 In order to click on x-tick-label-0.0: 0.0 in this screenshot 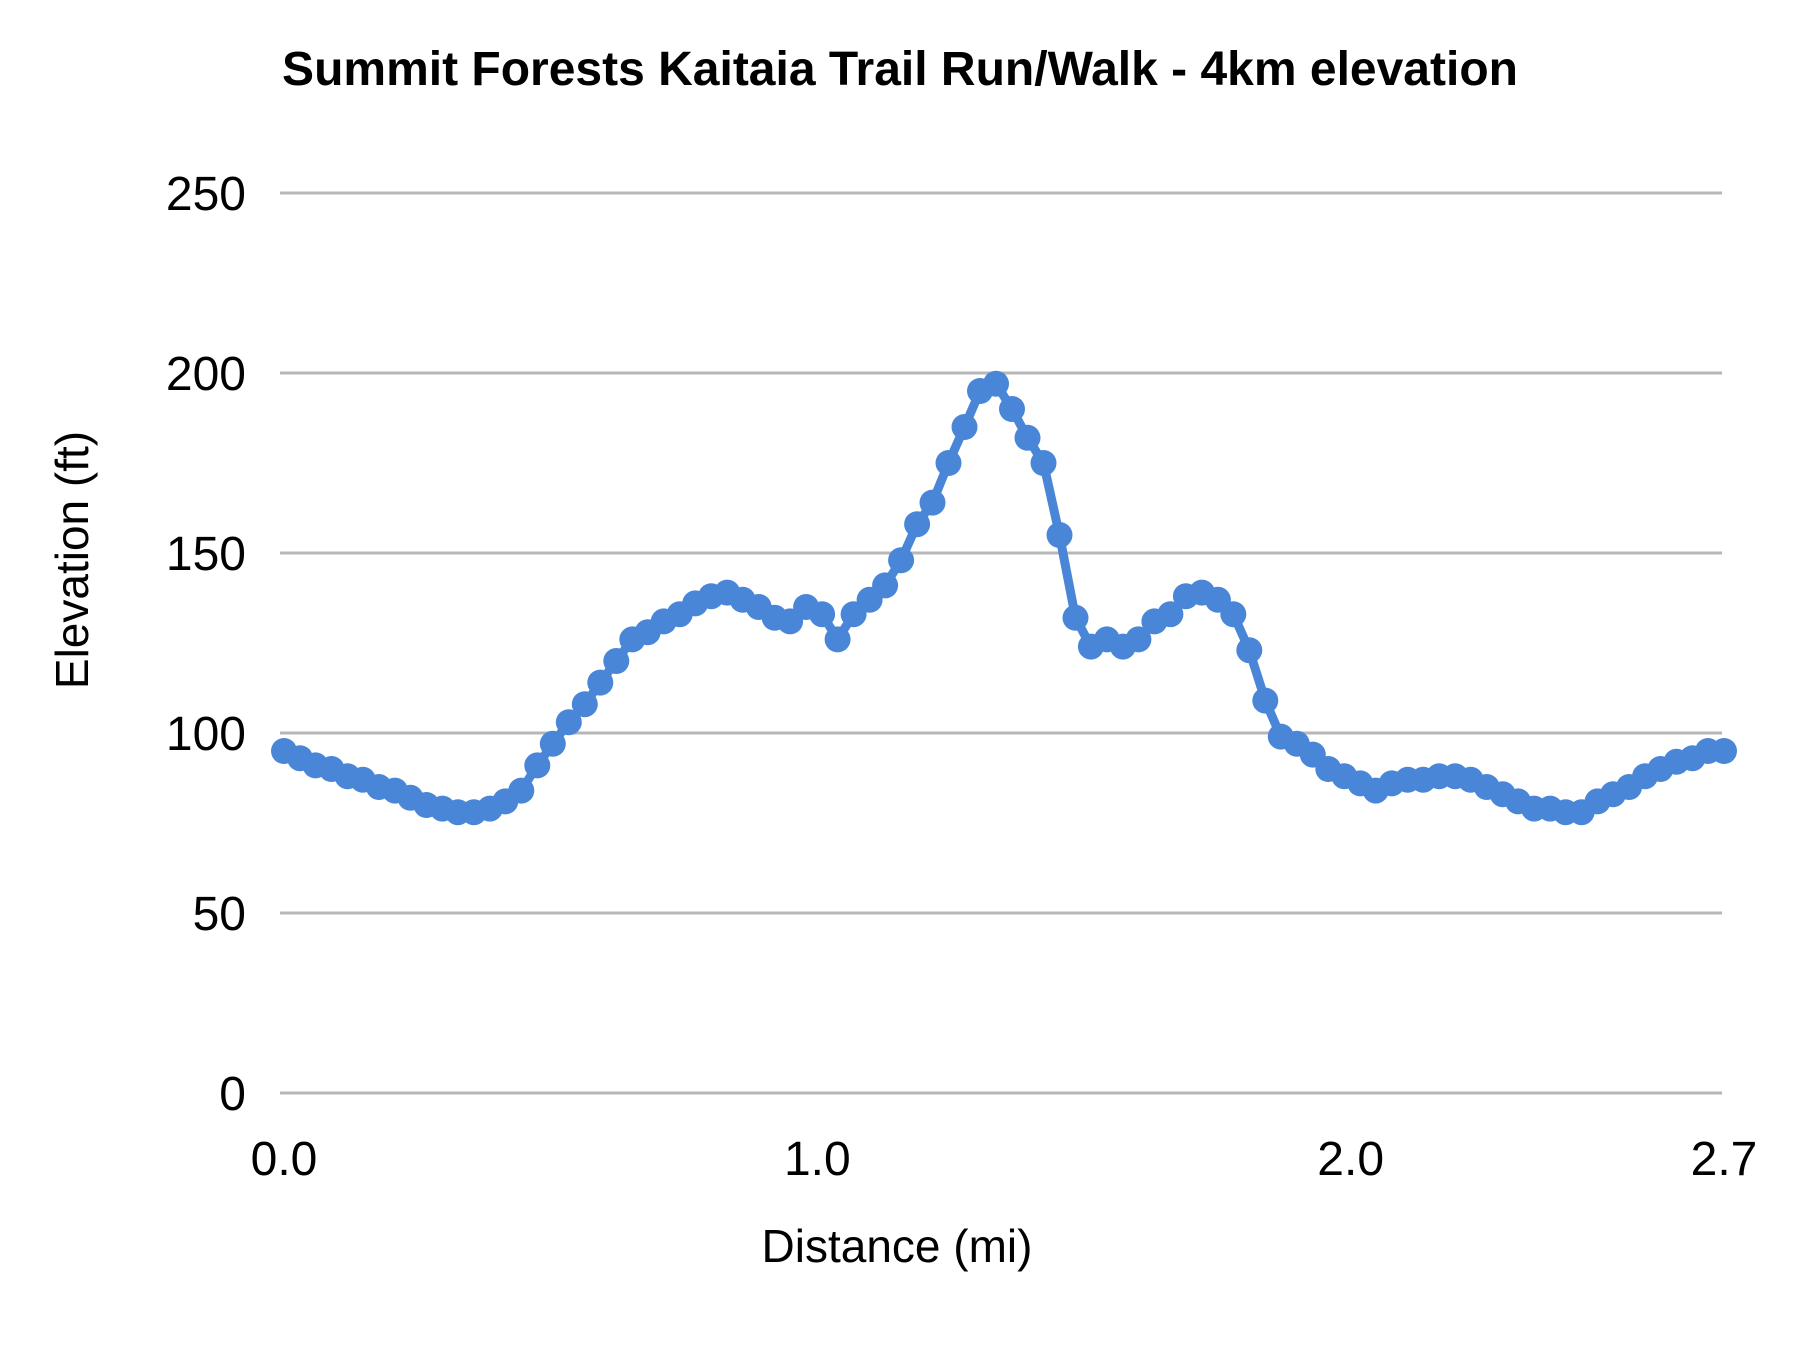, I will do `click(284, 1159)`.